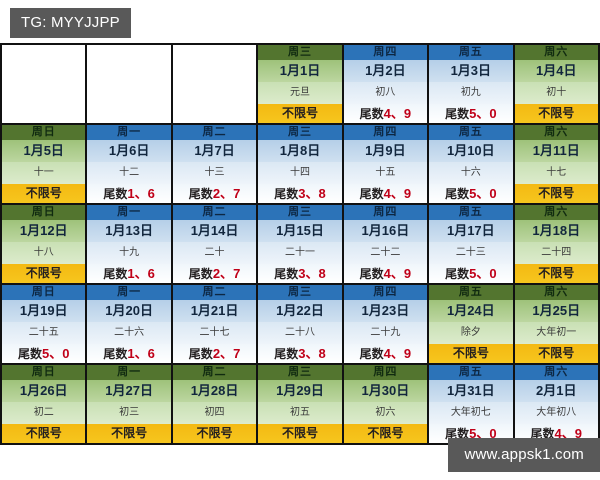 This screenshot has width=600, height=480. Describe the element at coordinates (524, 455) in the screenshot. I see `site-watermark: www.appsk1.com` at that location.